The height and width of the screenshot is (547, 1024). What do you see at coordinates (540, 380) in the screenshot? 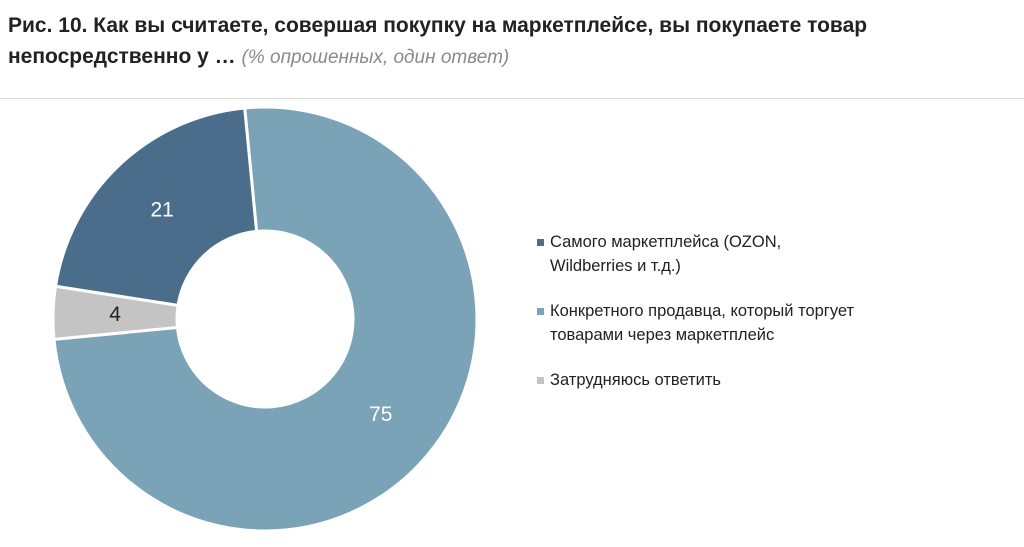
I see `legend-swatch-undecided` at bounding box center [540, 380].